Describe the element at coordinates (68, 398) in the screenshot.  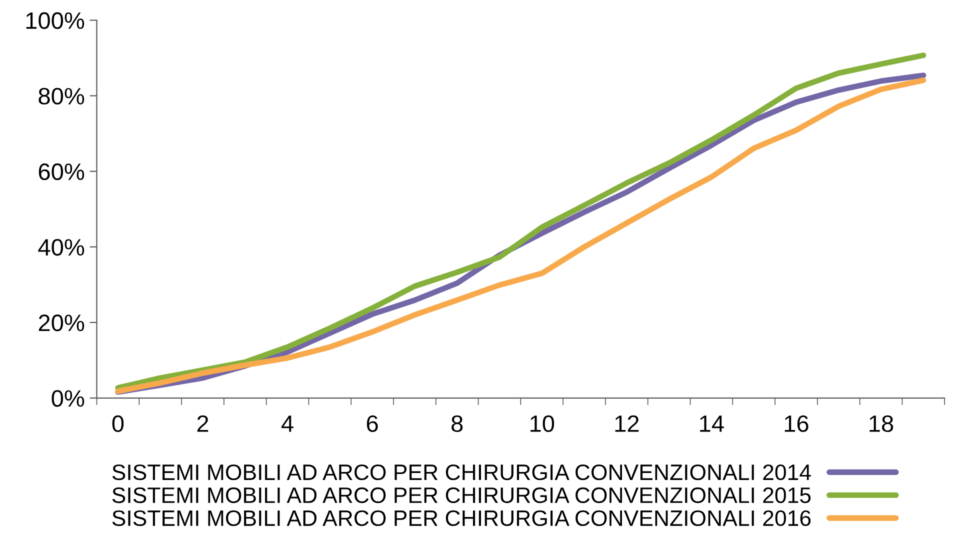
I see `y-tick-label: 0%` at that location.